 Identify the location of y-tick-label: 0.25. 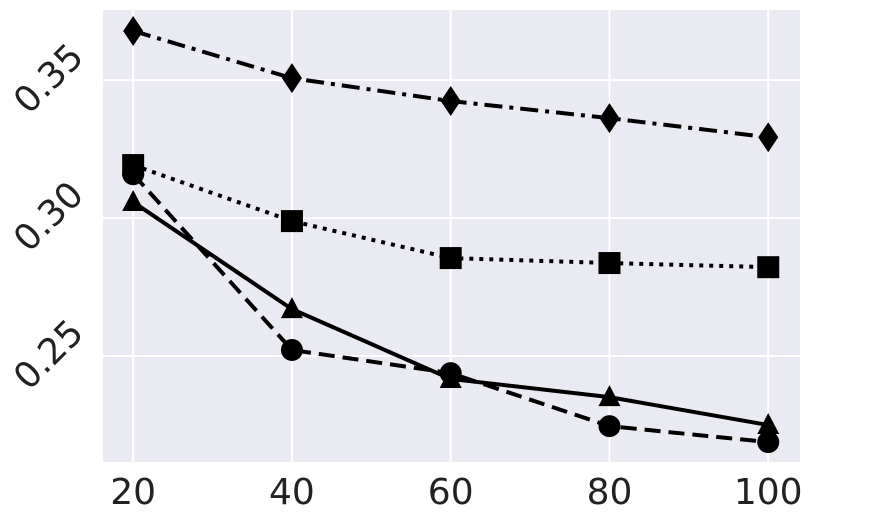
(49, 355).